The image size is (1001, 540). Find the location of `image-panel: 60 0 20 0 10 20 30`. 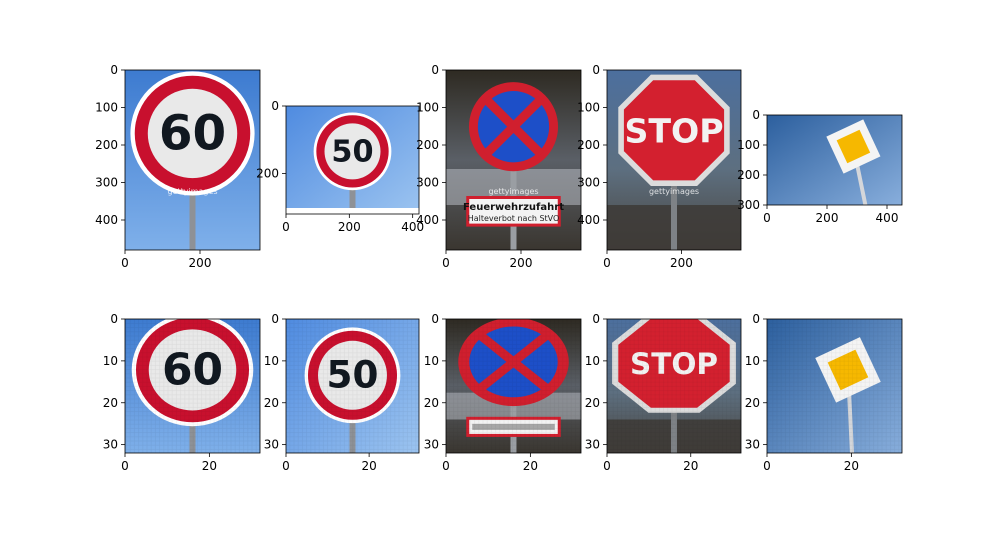

image-panel: 60 0 20 0 10 20 30 is located at coordinates (182, 392).